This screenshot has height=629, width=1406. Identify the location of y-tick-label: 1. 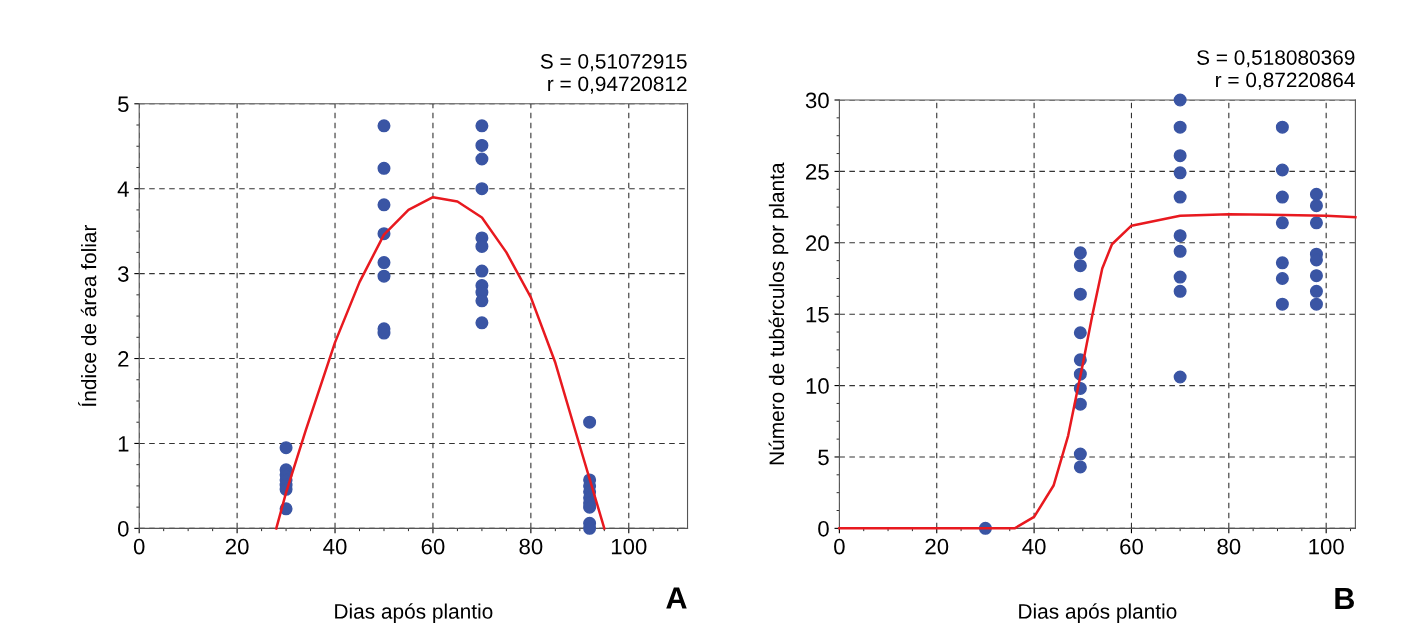
(123, 444).